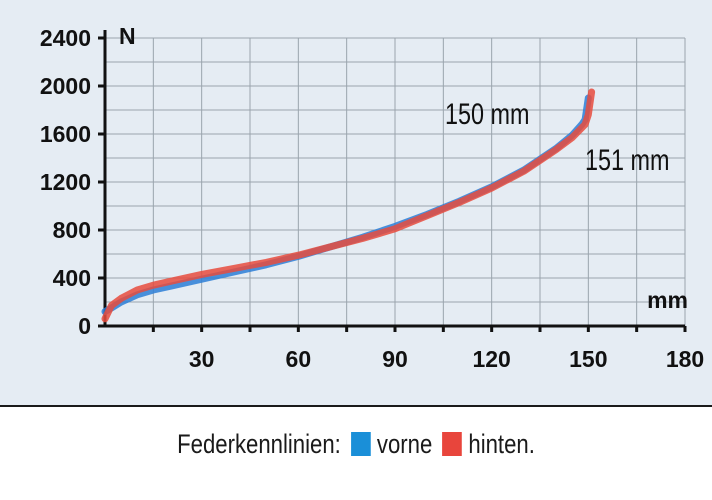 The width and height of the screenshot is (712, 500). What do you see at coordinates (360, 444) in the screenshot?
I see `legend-swatch-vorne` at bounding box center [360, 444].